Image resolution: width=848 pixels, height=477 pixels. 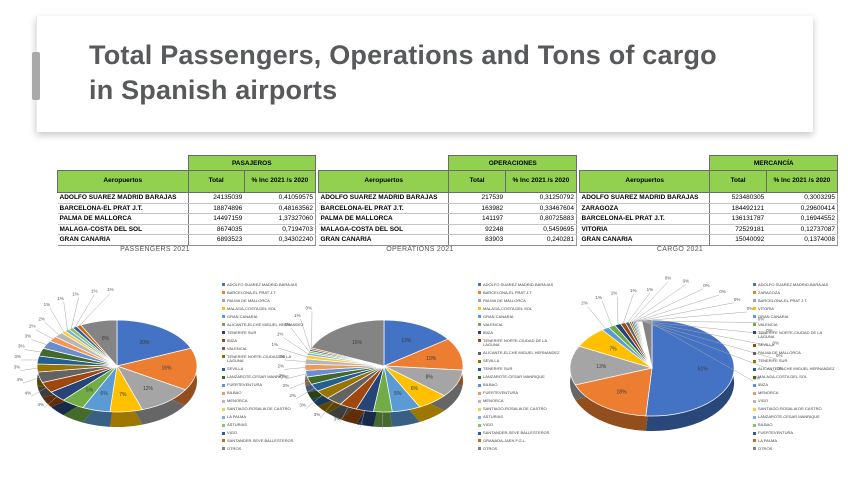 What do you see at coordinates (680, 249) in the screenshot?
I see `cargo-chart-title: CARGO 2021` at bounding box center [680, 249].